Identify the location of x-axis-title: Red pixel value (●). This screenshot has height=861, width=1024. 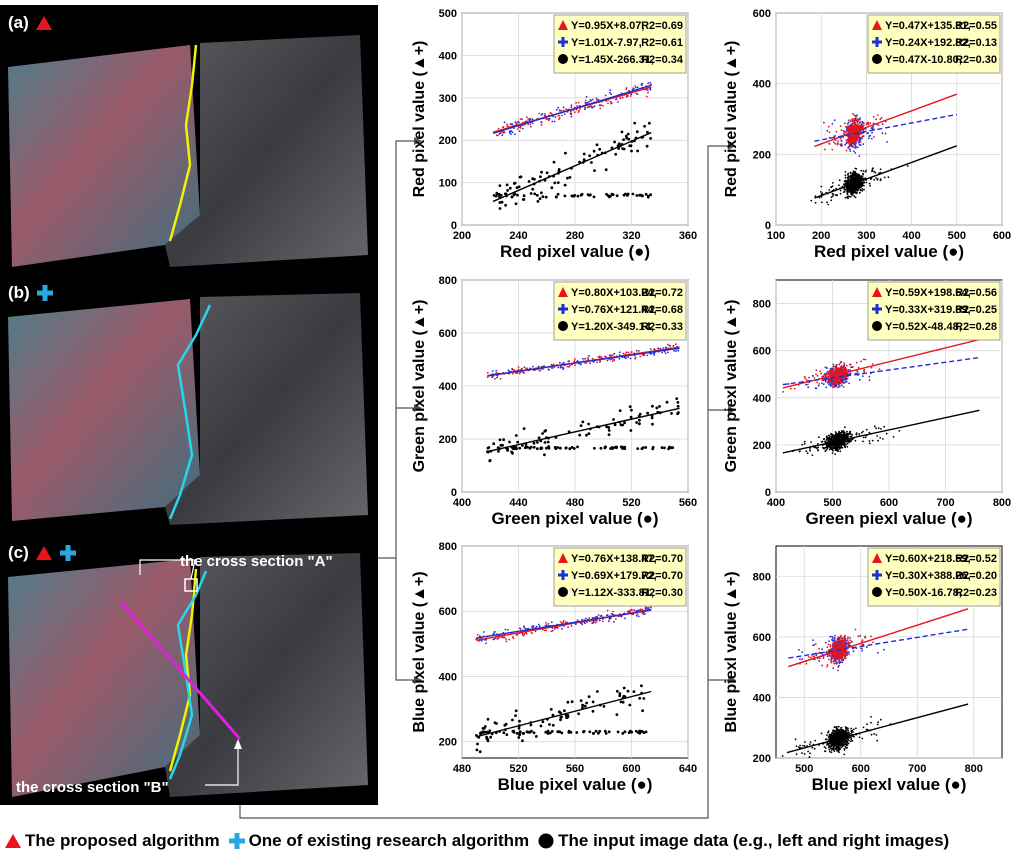
(575, 251).